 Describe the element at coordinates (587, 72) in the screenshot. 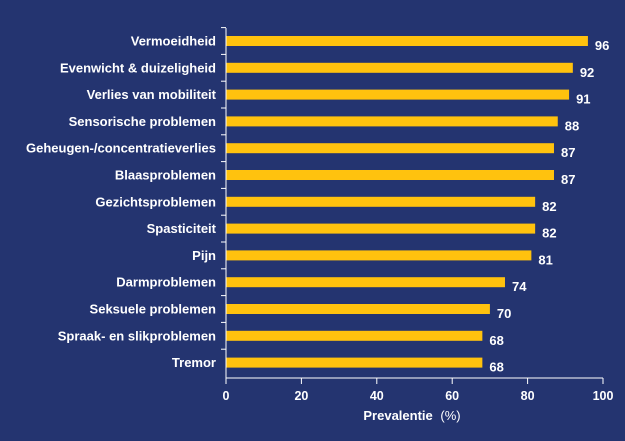

I see `value-label-2: 92` at that location.